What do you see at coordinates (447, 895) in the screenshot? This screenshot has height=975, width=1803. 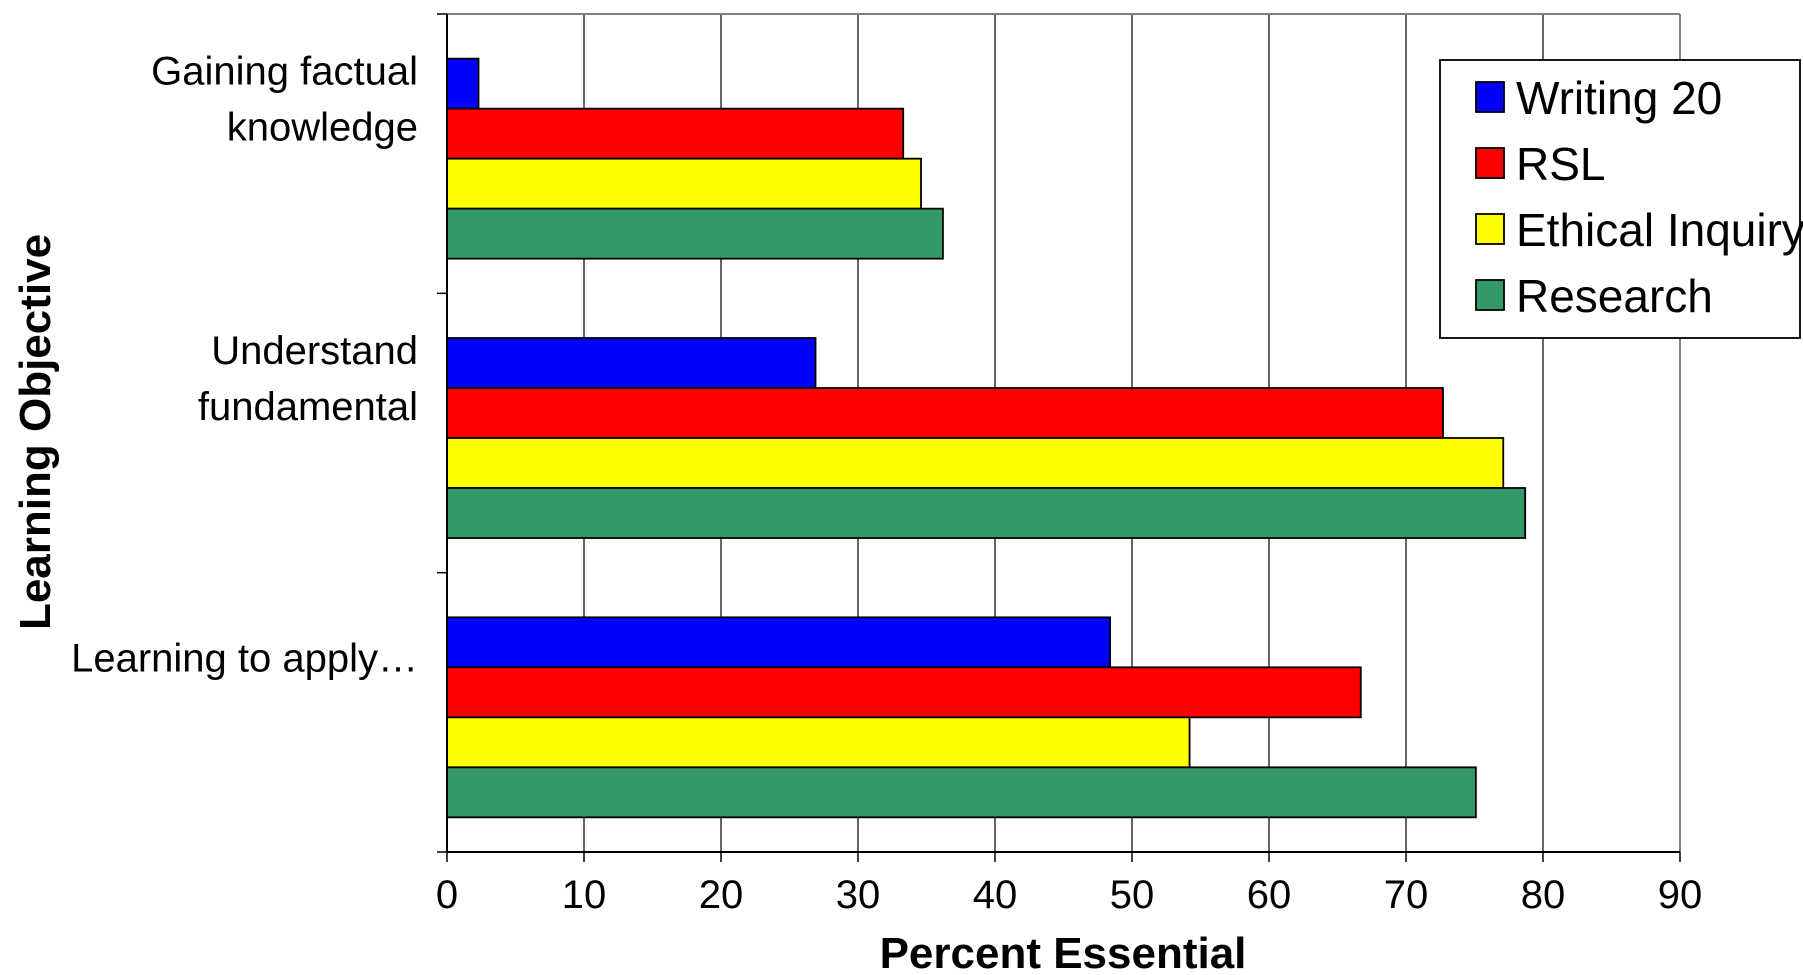 I see `x-tick-label: 0` at bounding box center [447, 895].